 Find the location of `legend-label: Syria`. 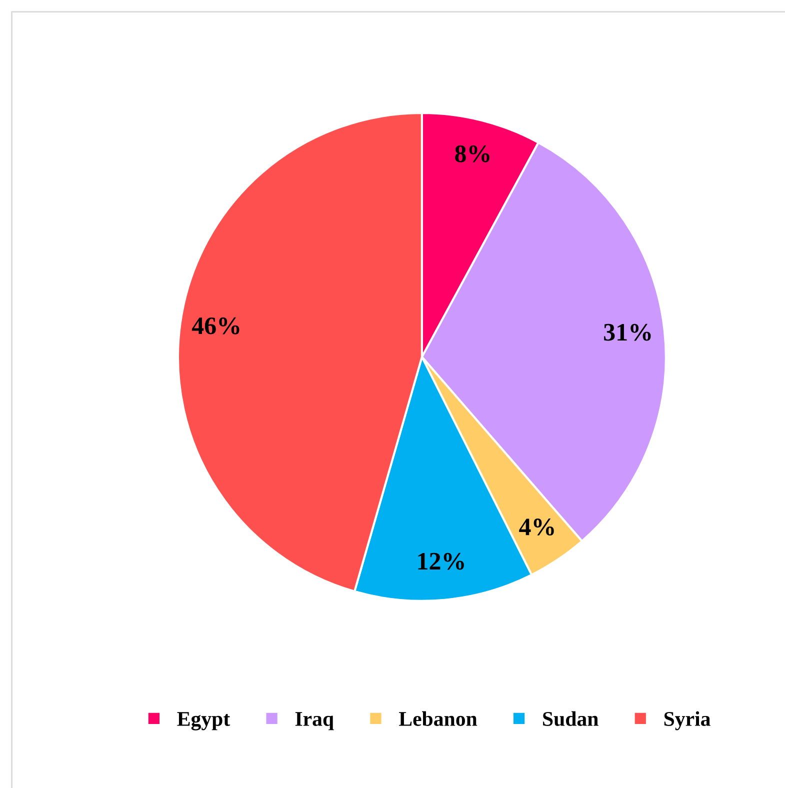

legend-label: Syria is located at coordinates (687, 720).